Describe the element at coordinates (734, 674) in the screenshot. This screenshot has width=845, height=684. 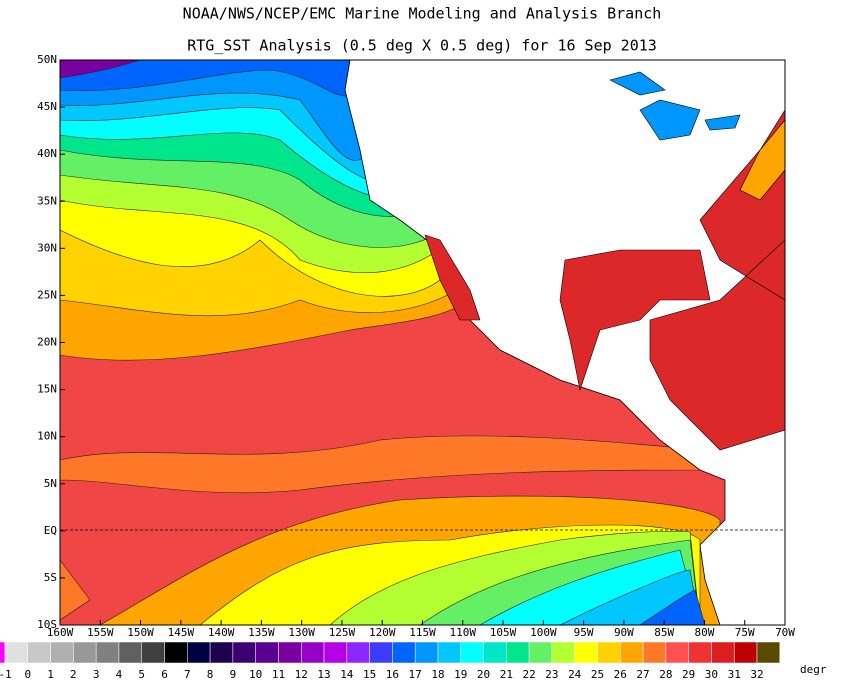
I see `colorbar-label: 31` at that location.